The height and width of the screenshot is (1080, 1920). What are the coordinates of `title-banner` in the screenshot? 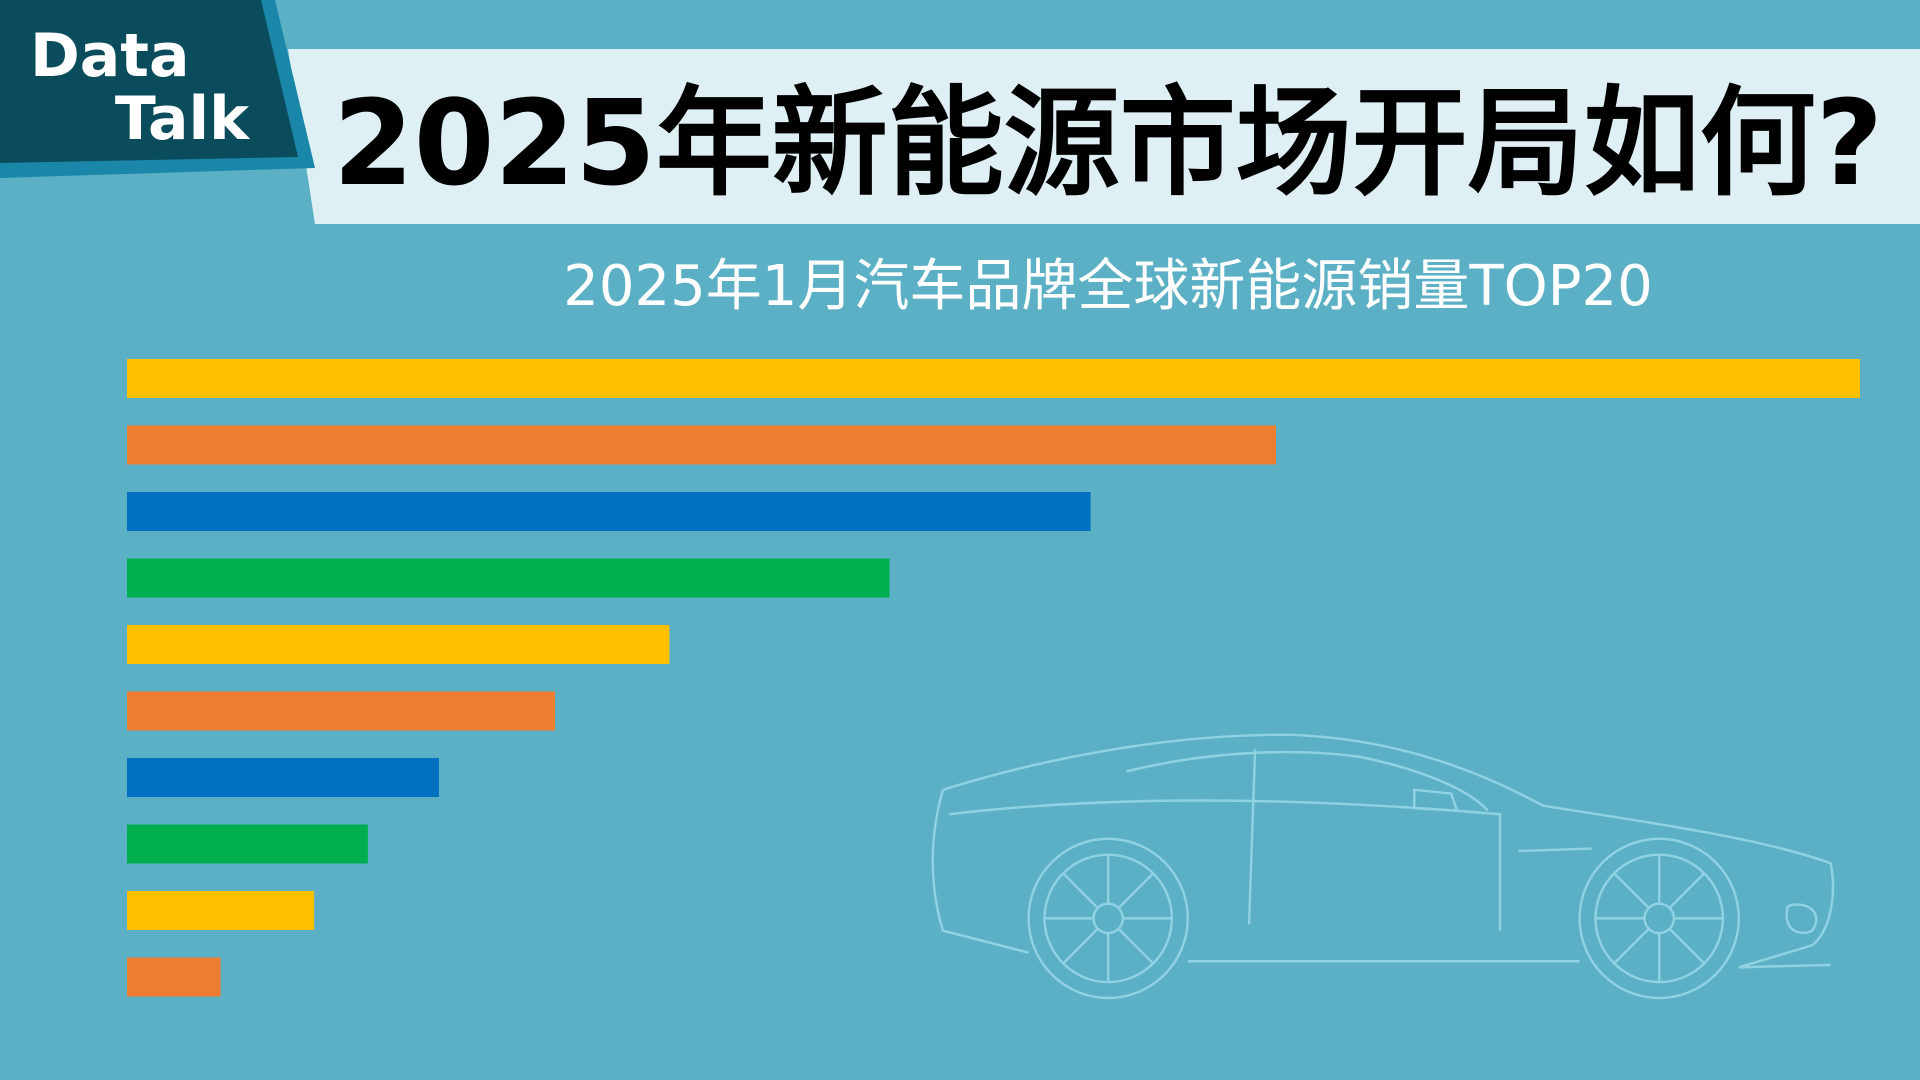 It's located at (1104, 136).